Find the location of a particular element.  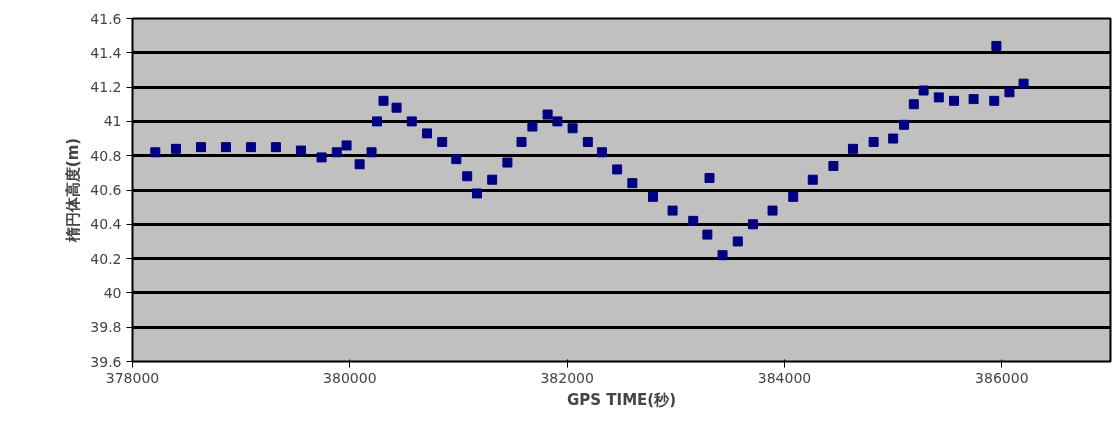

y-tick-label: 40 is located at coordinates (112, 292).